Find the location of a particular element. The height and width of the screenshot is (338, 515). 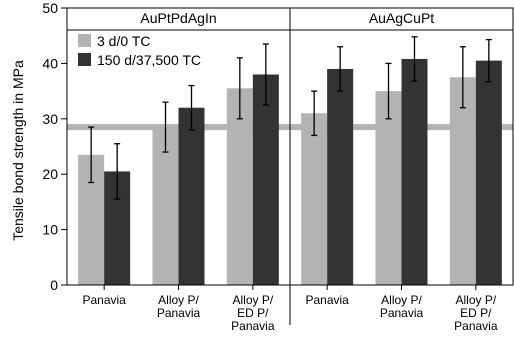

y-tick-label: 20 is located at coordinates (50, 174).